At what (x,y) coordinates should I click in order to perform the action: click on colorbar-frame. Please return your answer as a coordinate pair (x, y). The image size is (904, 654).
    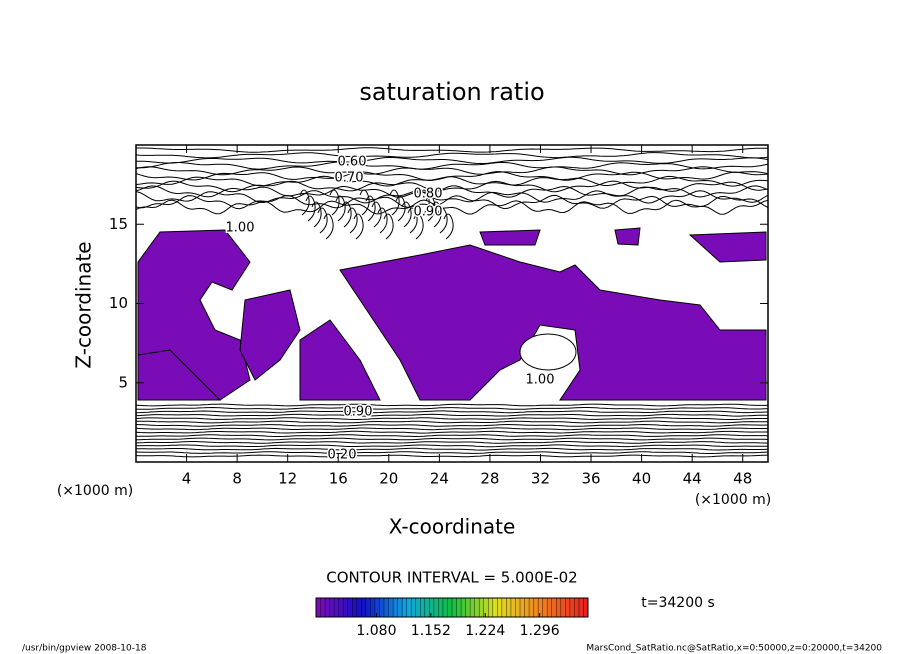
    Looking at the image, I should click on (452, 607).